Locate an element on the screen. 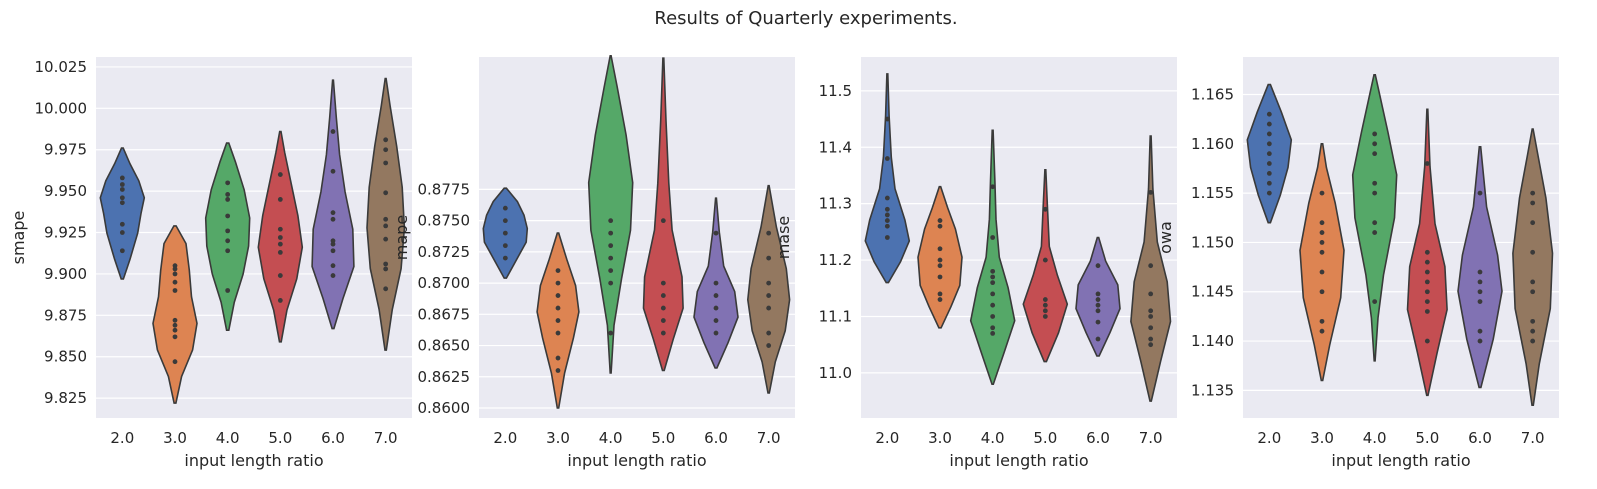 The width and height of the screenshot is (1597, 489). figure-title: Results of Quarterly experiments. is located at coordinates (805, 18).